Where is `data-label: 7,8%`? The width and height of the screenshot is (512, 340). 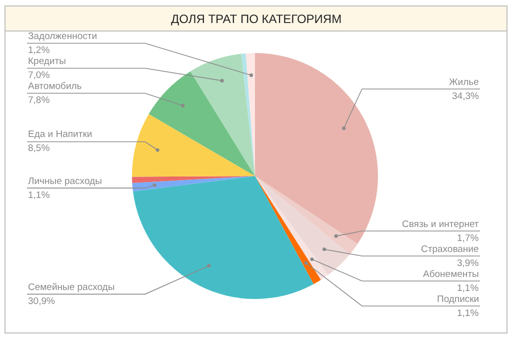 data-label: 7,8% is located at coordinates (39, 100).